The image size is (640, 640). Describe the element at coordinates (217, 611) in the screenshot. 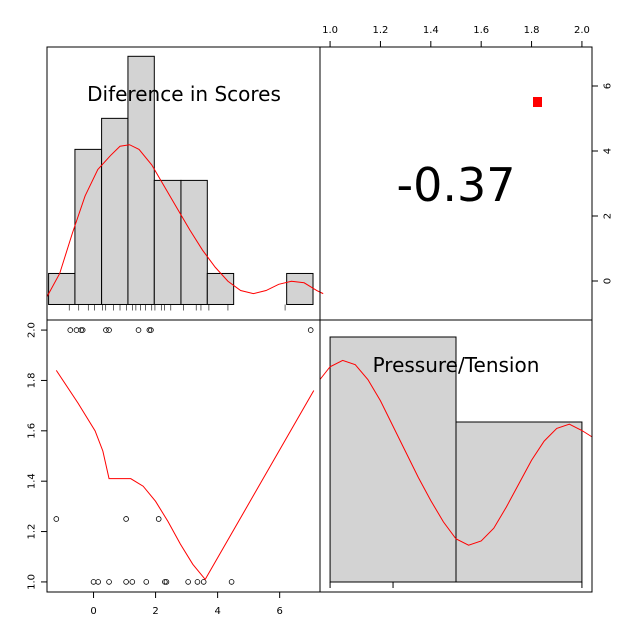

I see `x-bottom-tick-label-2: 4` at that location.